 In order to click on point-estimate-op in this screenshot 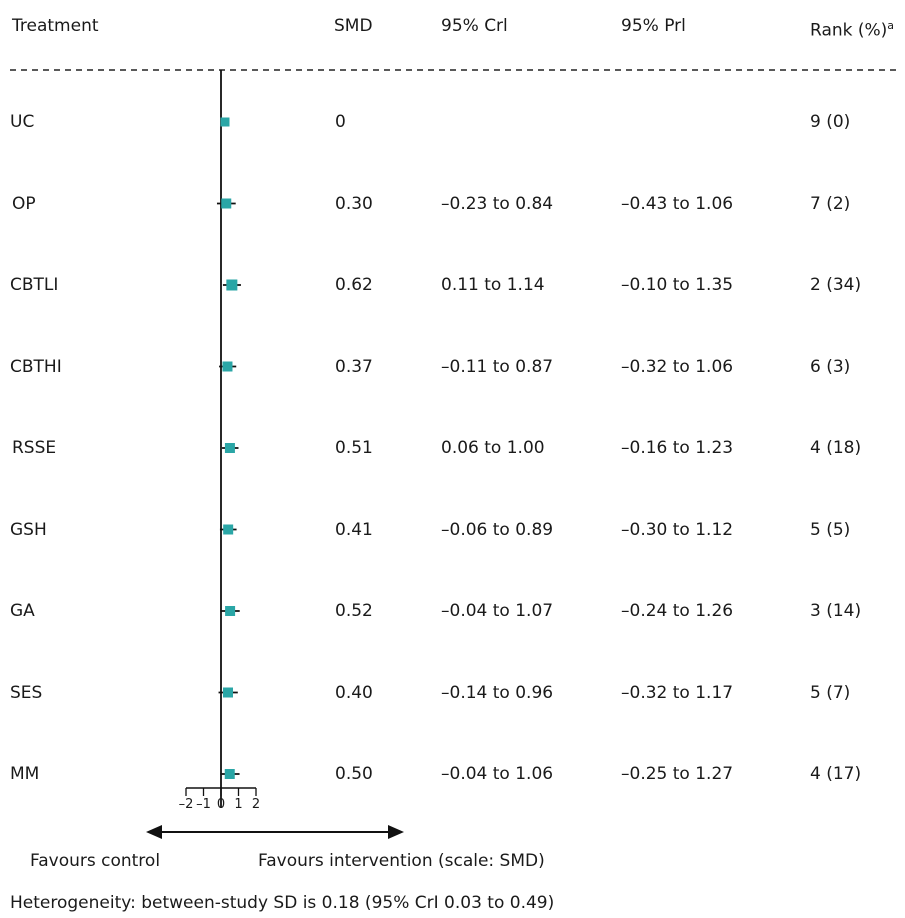, I will do `click(226, 203)`.